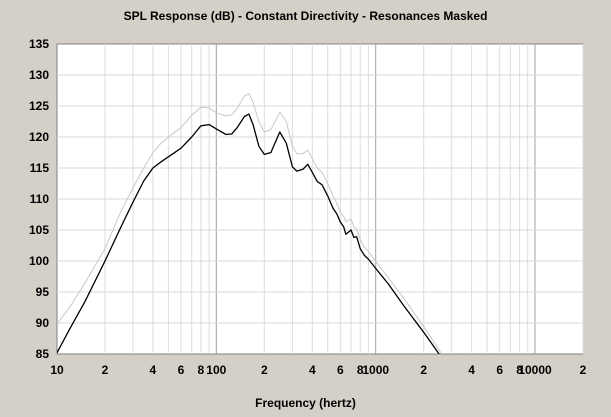 This screenshot has height=417, width=611. I want to click on x-tick-label: 100, so click(216, 370).